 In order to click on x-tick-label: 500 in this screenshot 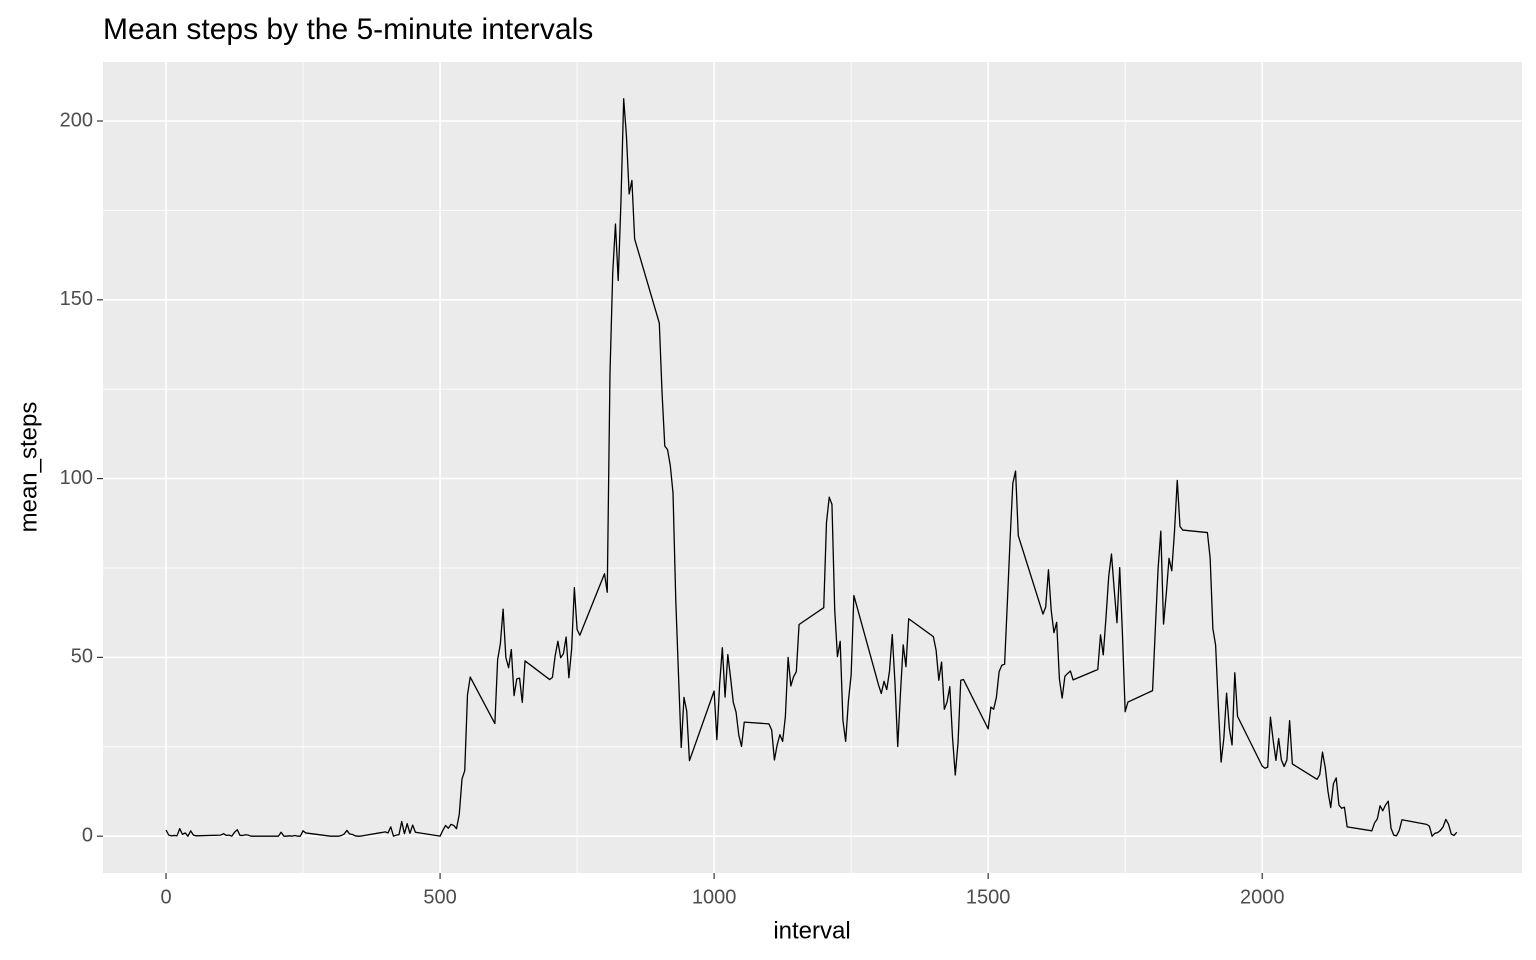, I will do `click(439, 897)`.